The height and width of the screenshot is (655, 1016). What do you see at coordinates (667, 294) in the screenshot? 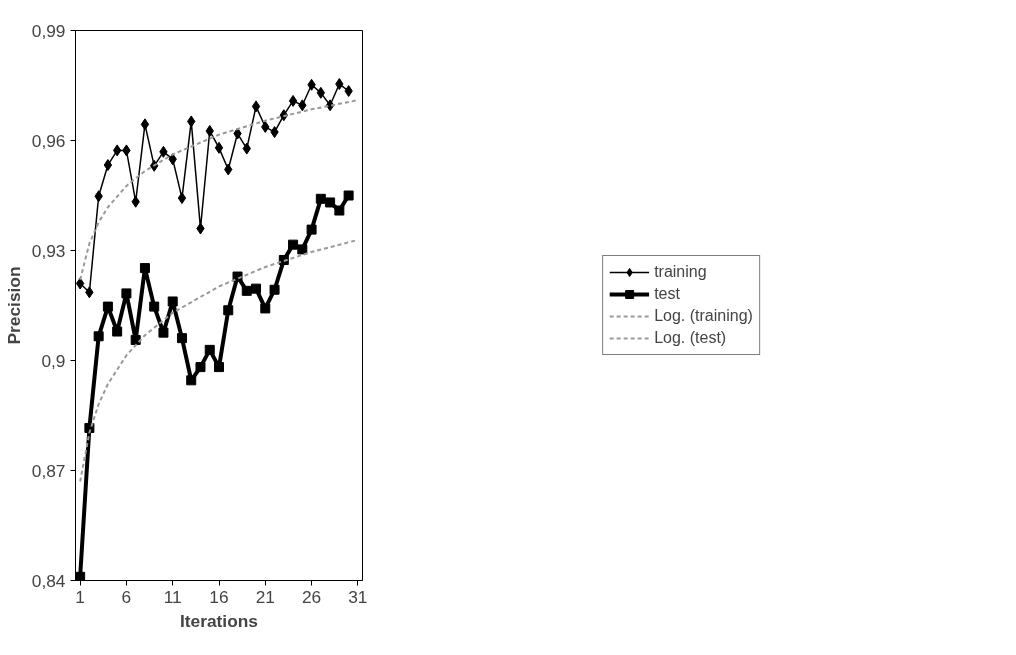
I see `legend-label: test` at bounding box center [667, 294].